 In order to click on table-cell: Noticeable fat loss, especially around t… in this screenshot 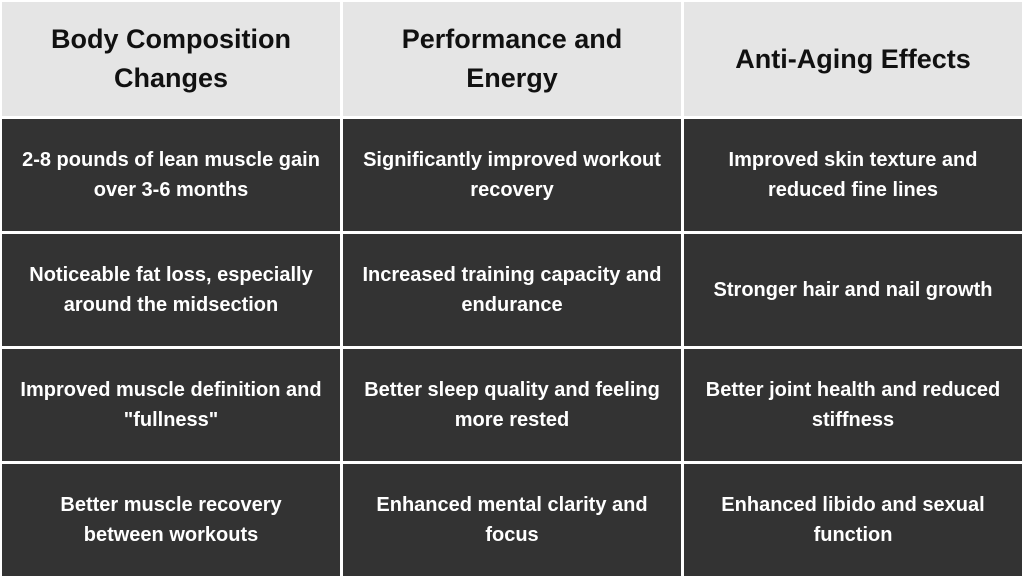, I will do `click(171, 290)`.